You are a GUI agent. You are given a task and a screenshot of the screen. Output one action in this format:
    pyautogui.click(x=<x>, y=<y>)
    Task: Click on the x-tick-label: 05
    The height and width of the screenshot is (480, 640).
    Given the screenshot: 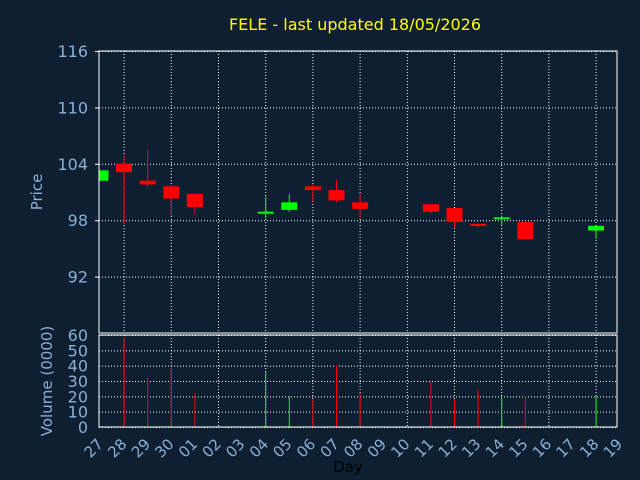 What is the action you would take?
    pyautogui.click(x=282, y=448)
    